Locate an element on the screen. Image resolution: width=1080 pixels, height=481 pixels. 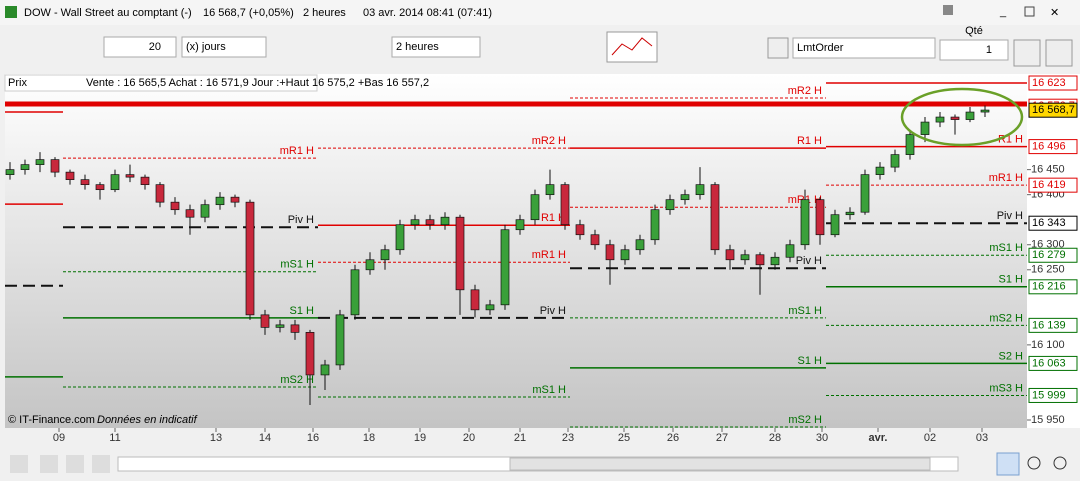
period-unit-select is located at coordinates (224, 47).